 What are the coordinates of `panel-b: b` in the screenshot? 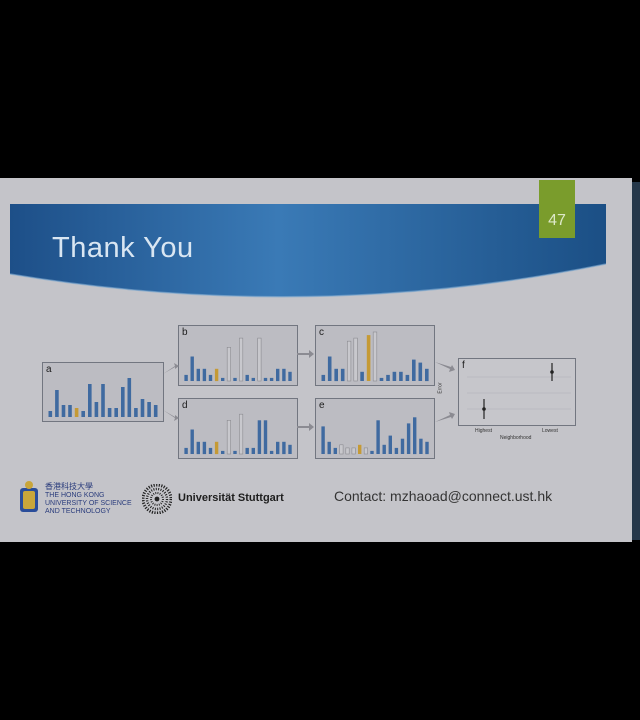 It's located at (238, 355).